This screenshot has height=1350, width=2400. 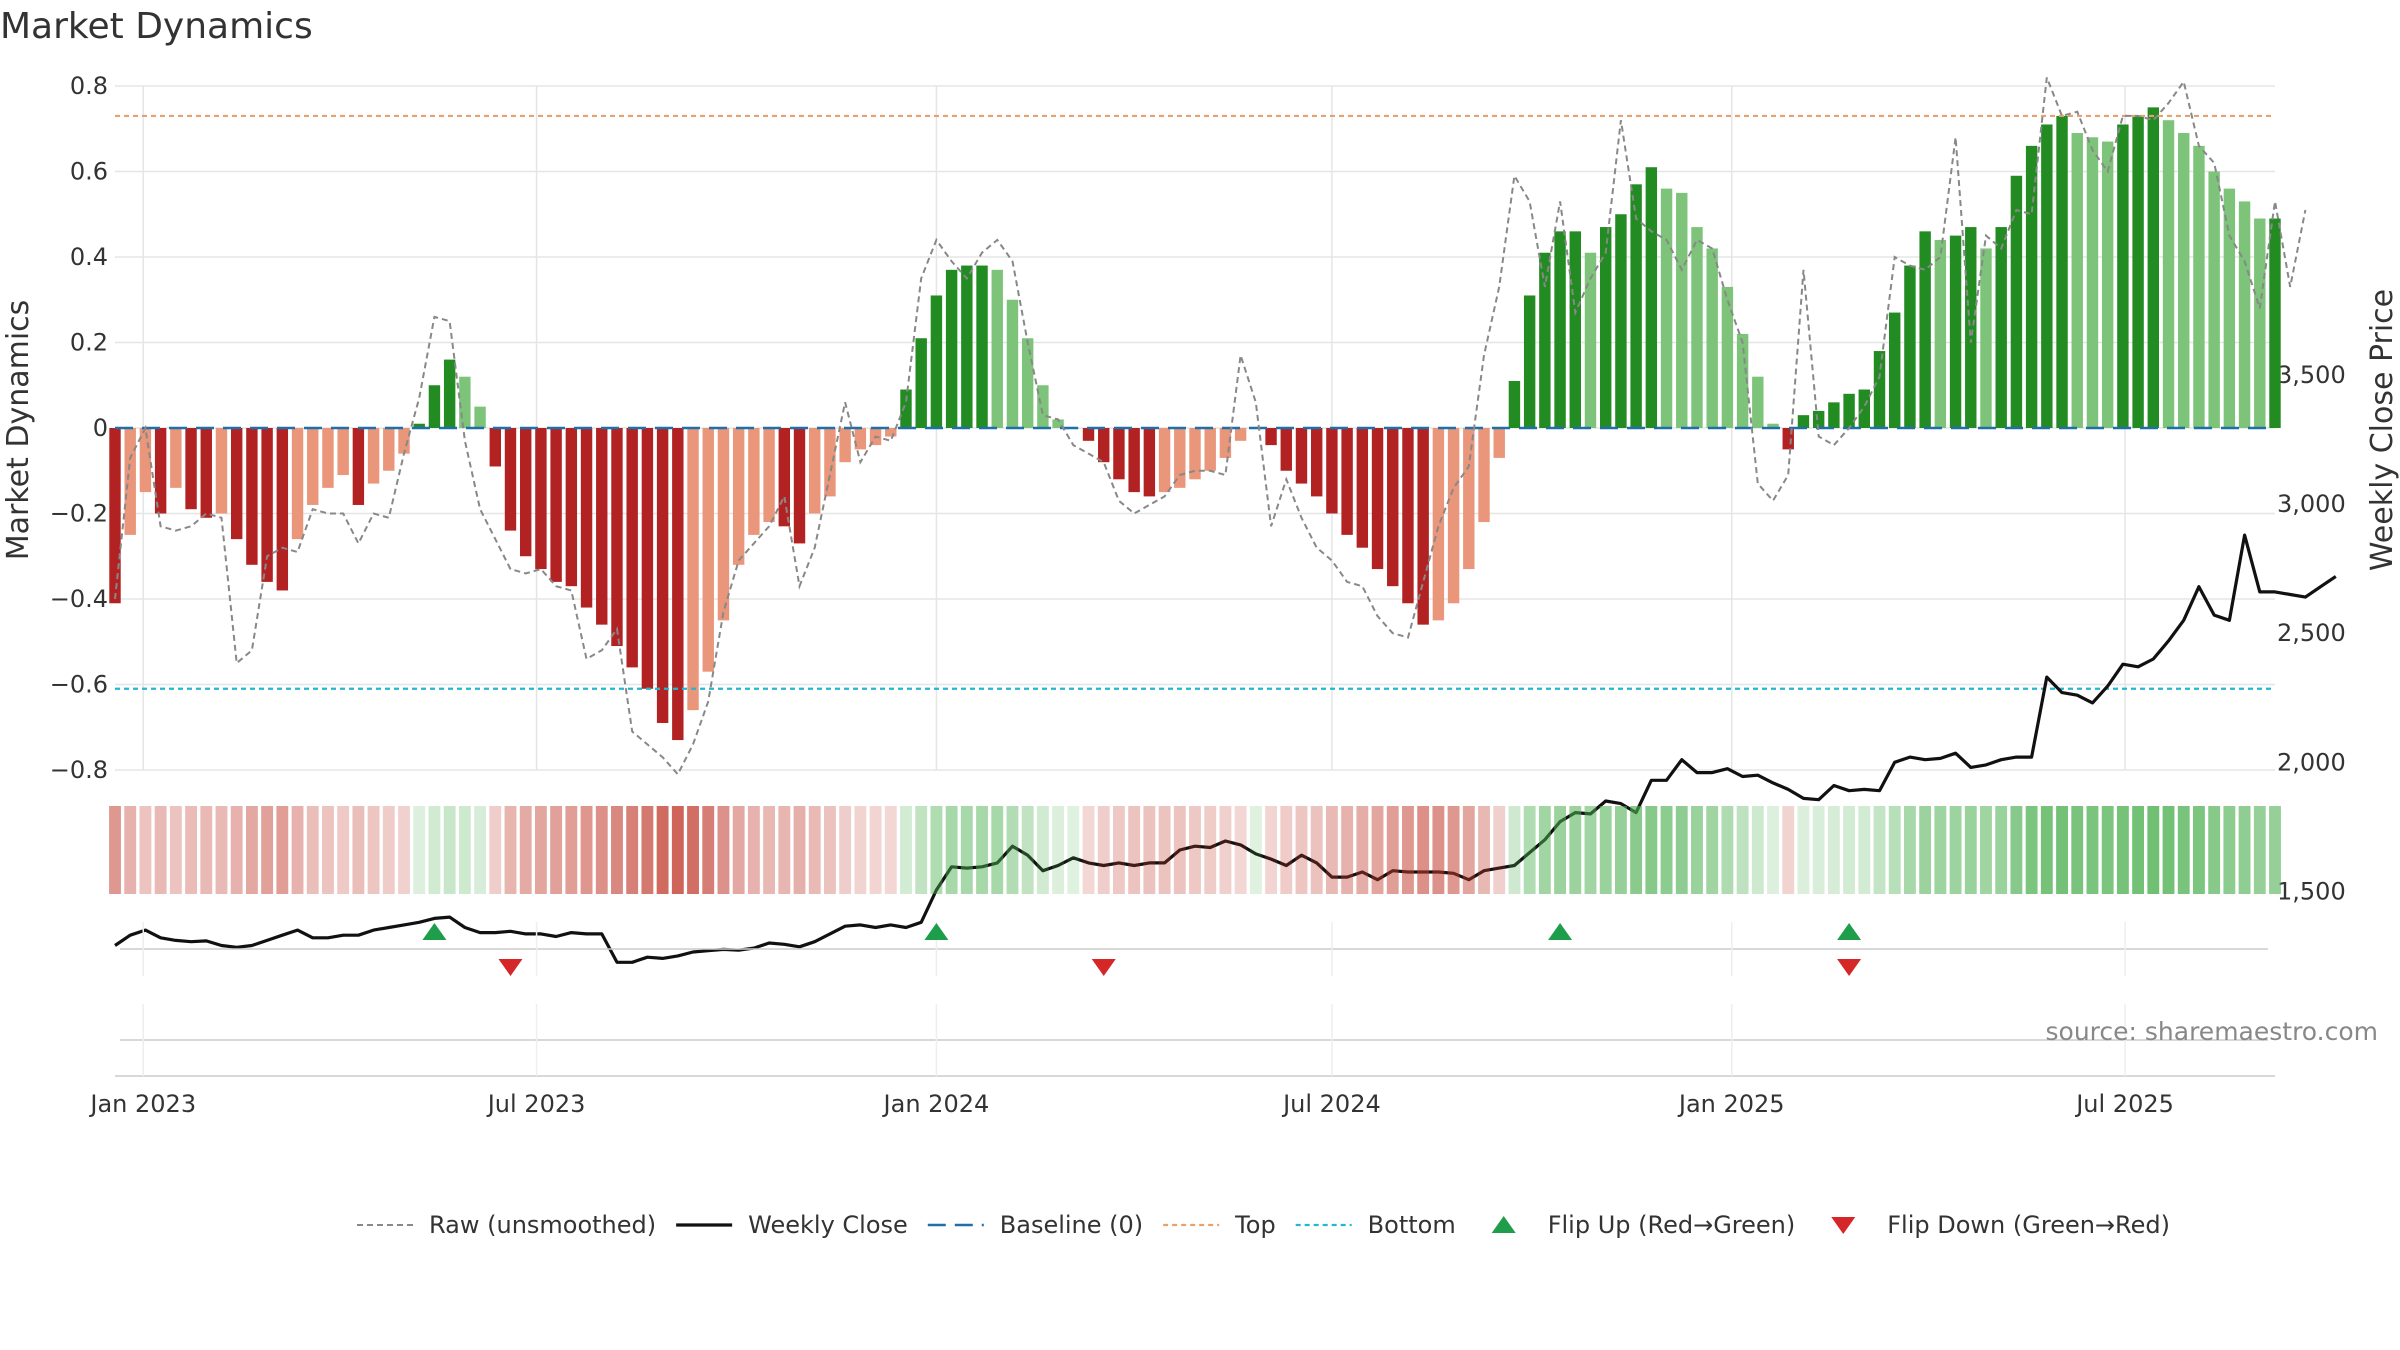 I want to click on y-axis-label: Market Dynamics, so click(x=18, y=430).